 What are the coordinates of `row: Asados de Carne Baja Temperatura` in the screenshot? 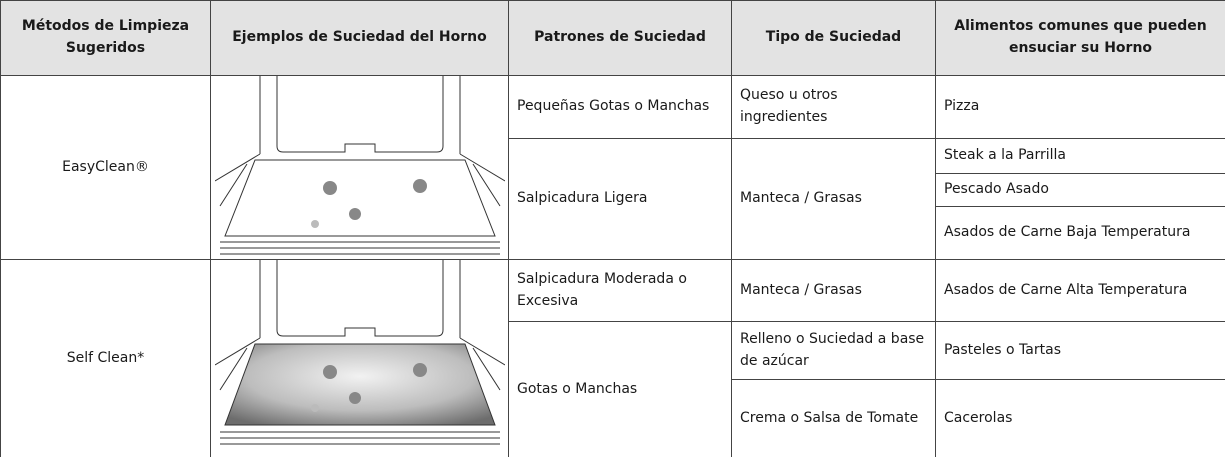 It's located at (613, 233).